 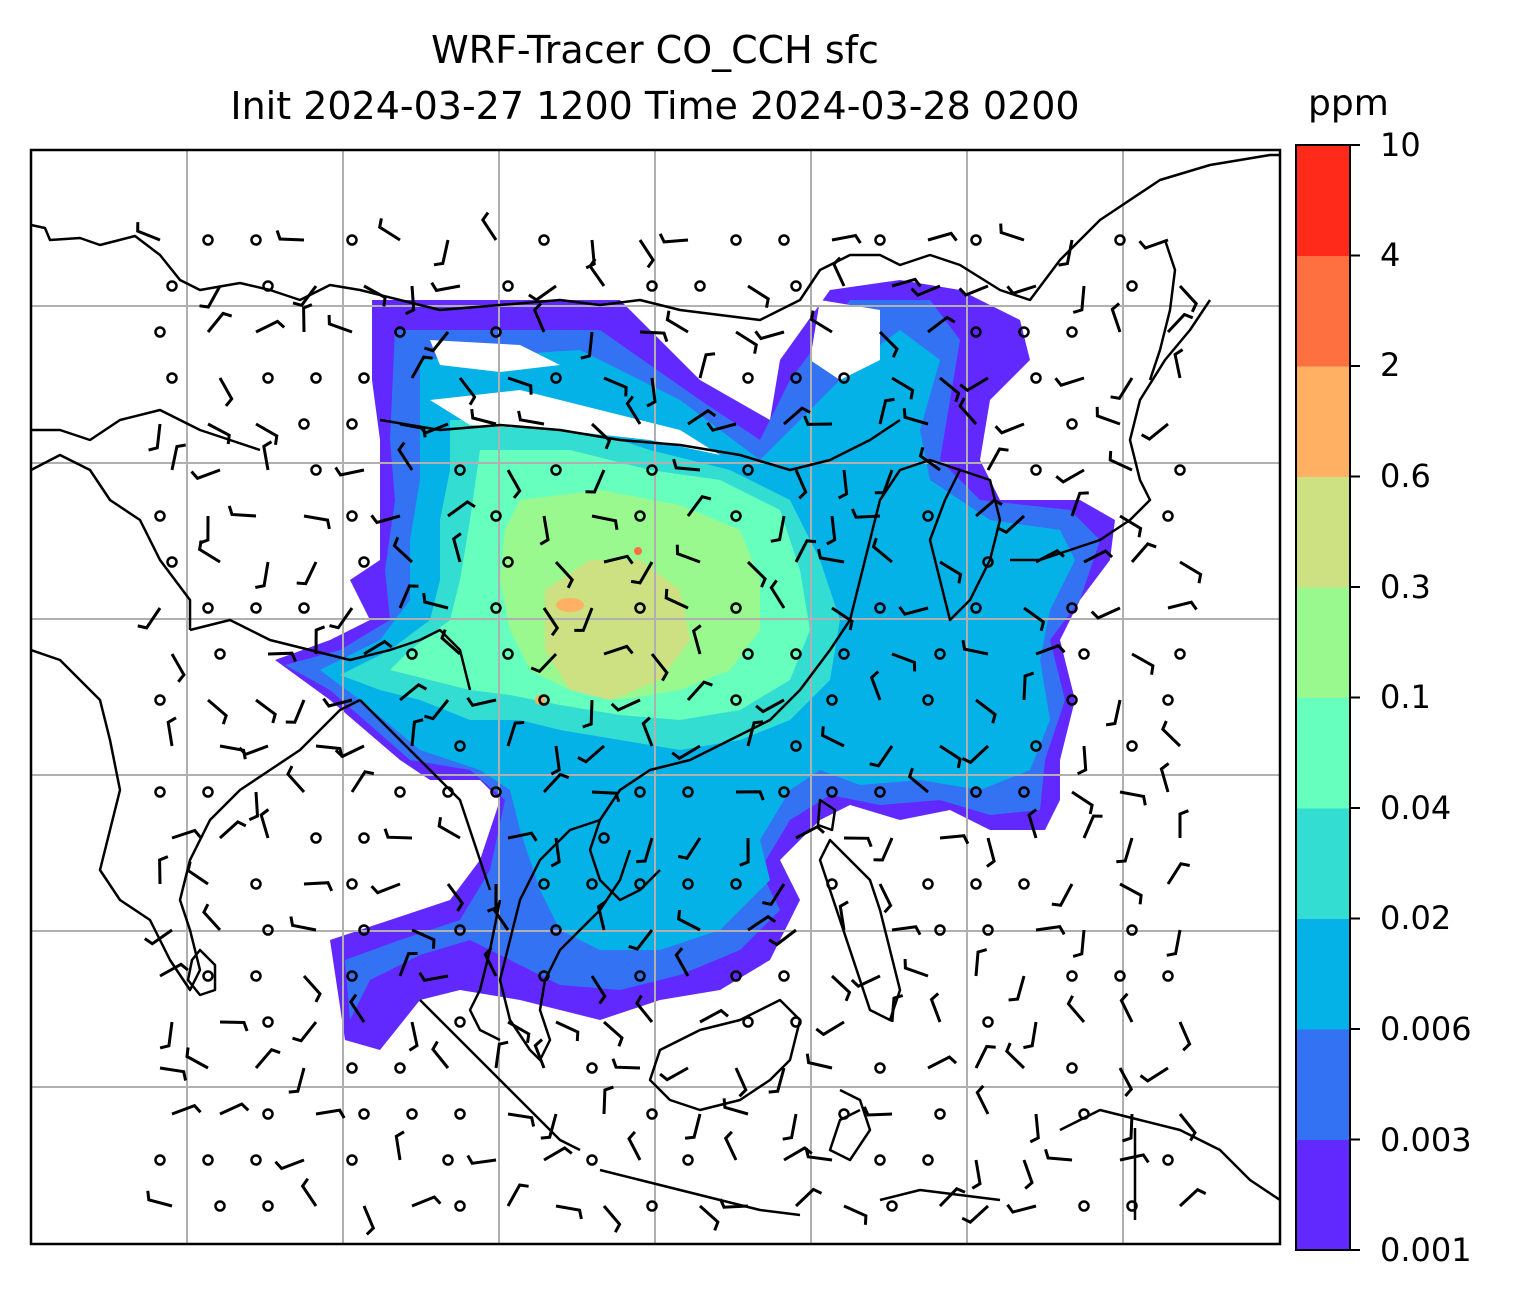 What do you see at coordinates (1400, 145) in the screenshot?
I see `colorbar-tick-10: 10` at bounding box center [1400, 145].